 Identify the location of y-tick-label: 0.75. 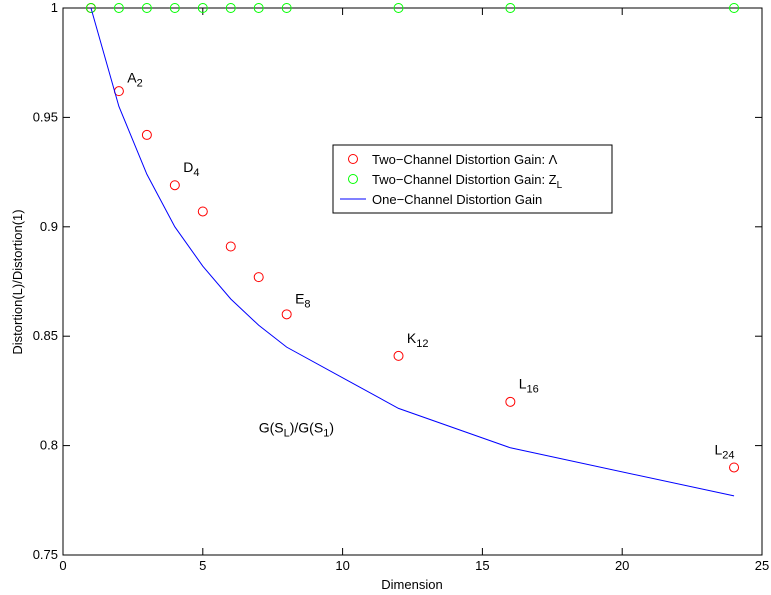
(45, 554).